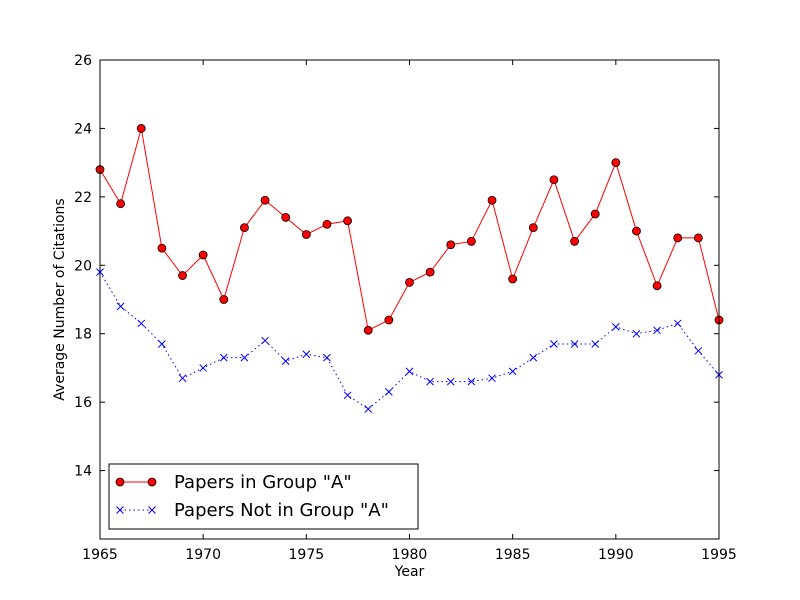 The height and width of the screenshot is (600, 800). Describe the element at coordinates (410, 555) in the screenshot. I see `x-tick-label: 1980` at that location.